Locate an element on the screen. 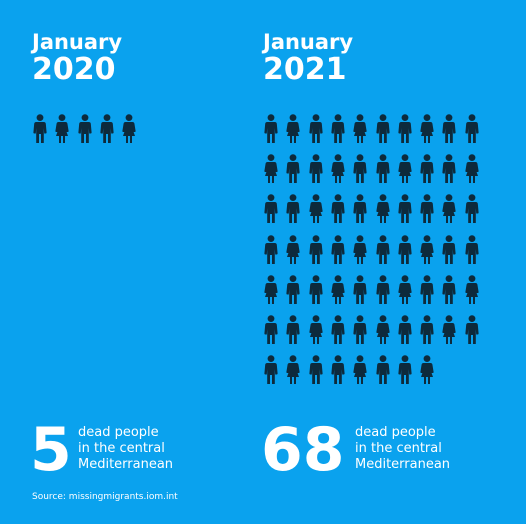 The image size is (526, 524). death-count: 68 is located at coordinates (303, 450).